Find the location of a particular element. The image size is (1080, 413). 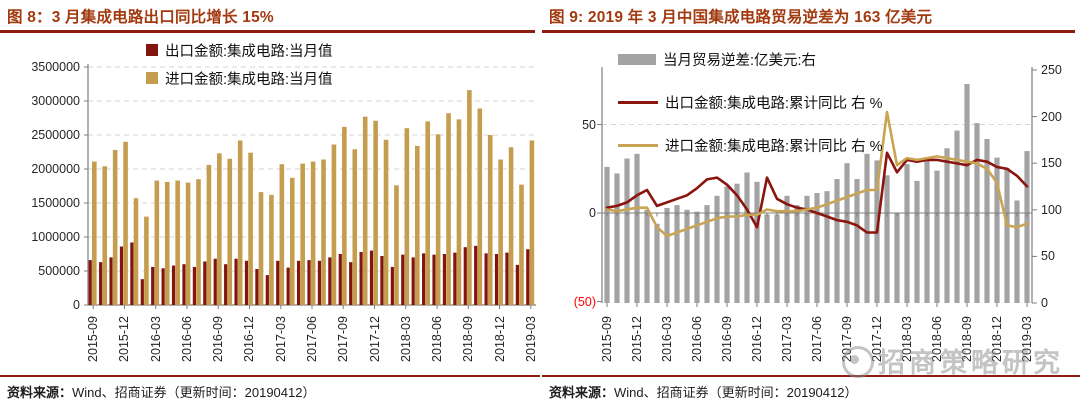

y-axis-label: 3000000 is located at coordinates (55, 101).